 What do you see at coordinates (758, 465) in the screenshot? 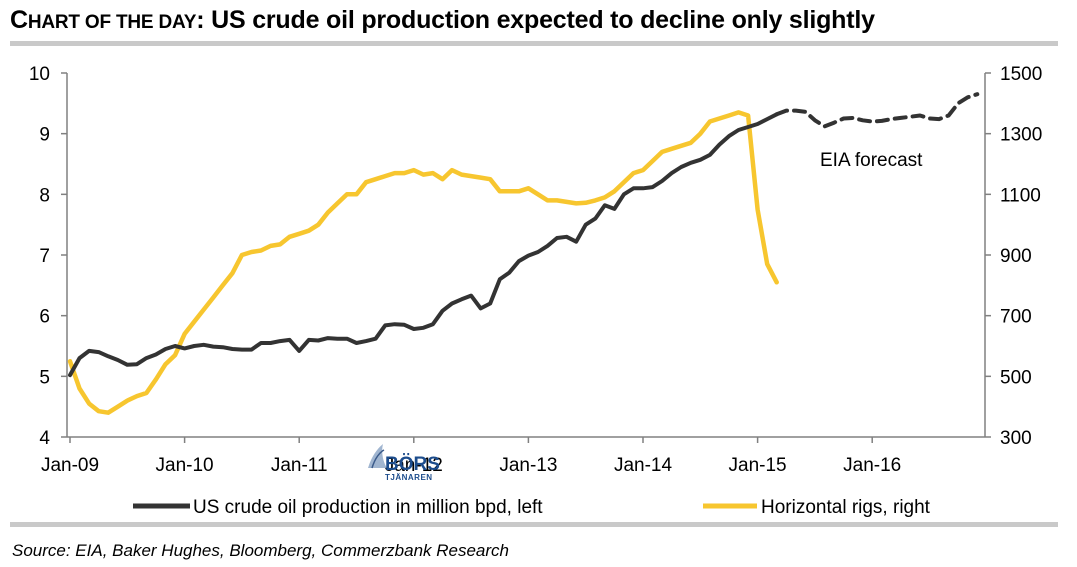
I see `x-tick-label: Jan-15` at bounding box center [758, 465].